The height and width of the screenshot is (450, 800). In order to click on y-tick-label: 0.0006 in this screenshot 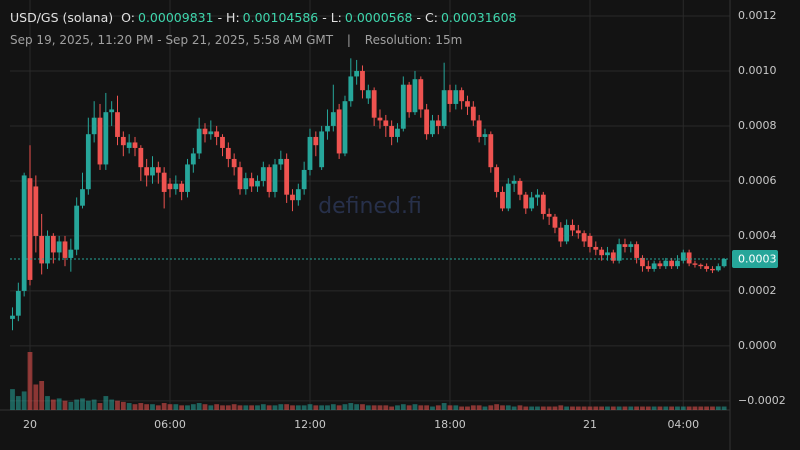, I will do `click(757, 180)`.